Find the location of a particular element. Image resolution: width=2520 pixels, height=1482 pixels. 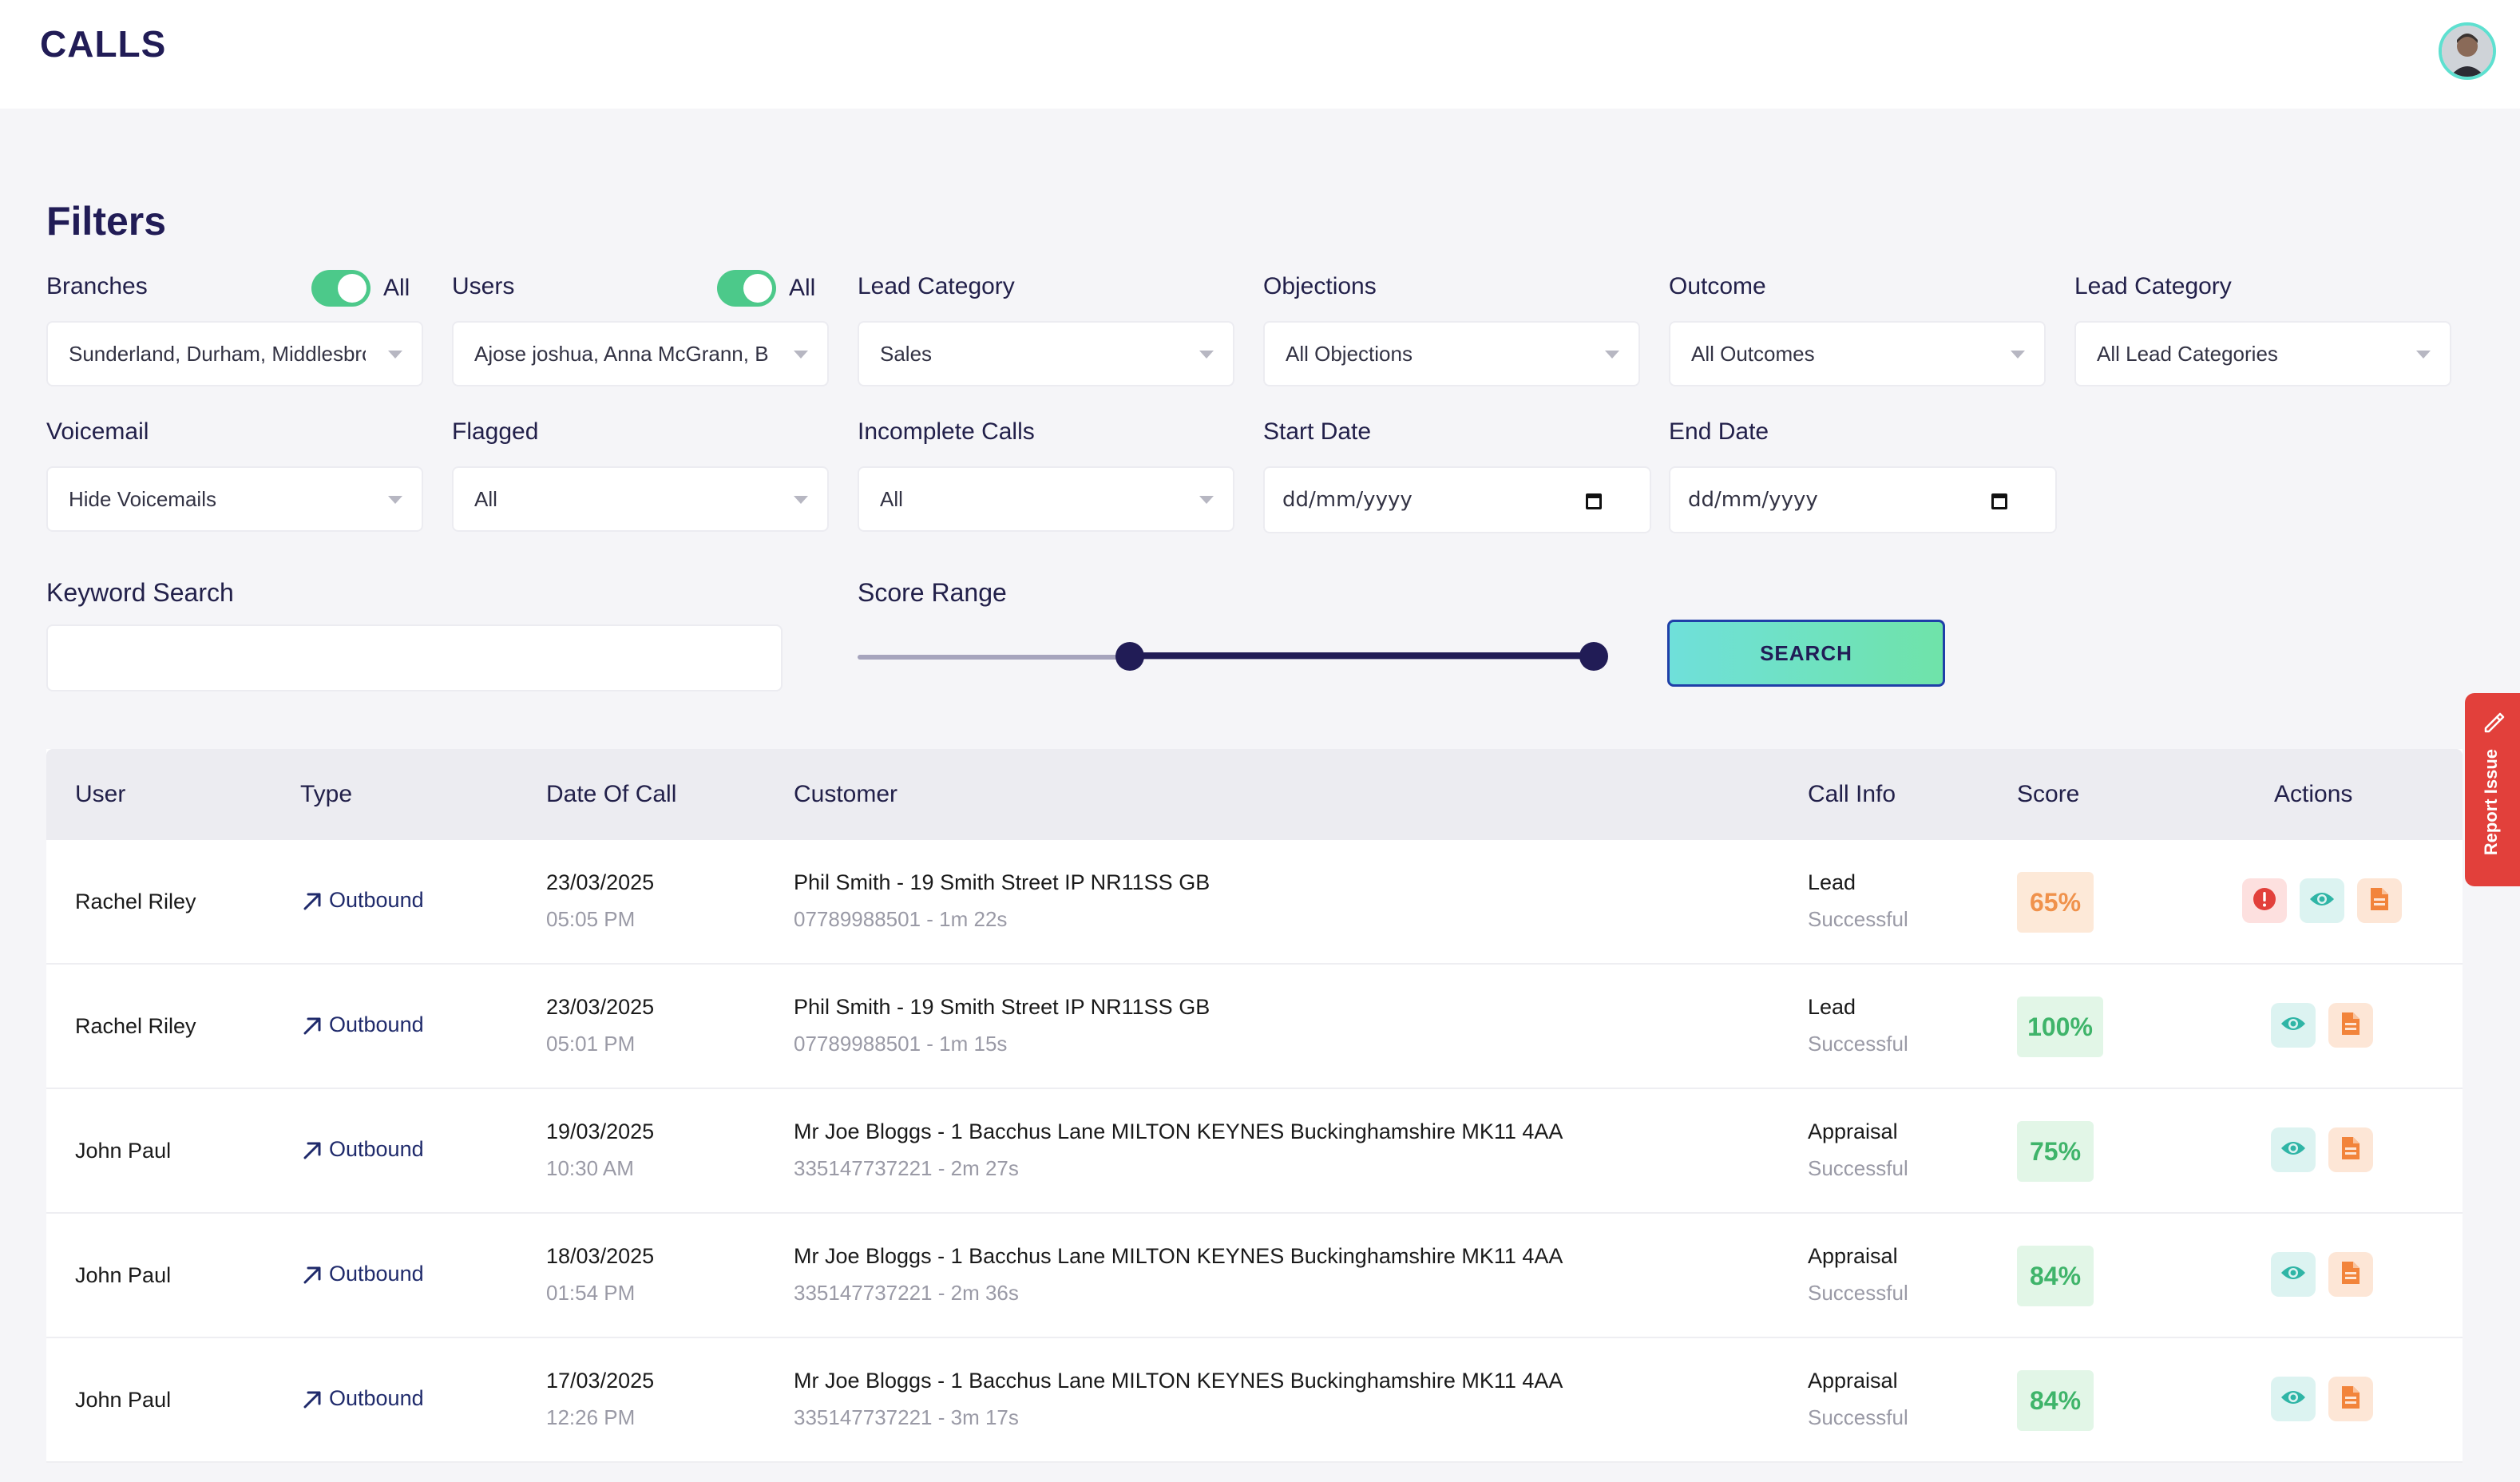

lead-category-label: Lead Category is located at coordinates (937, 286).